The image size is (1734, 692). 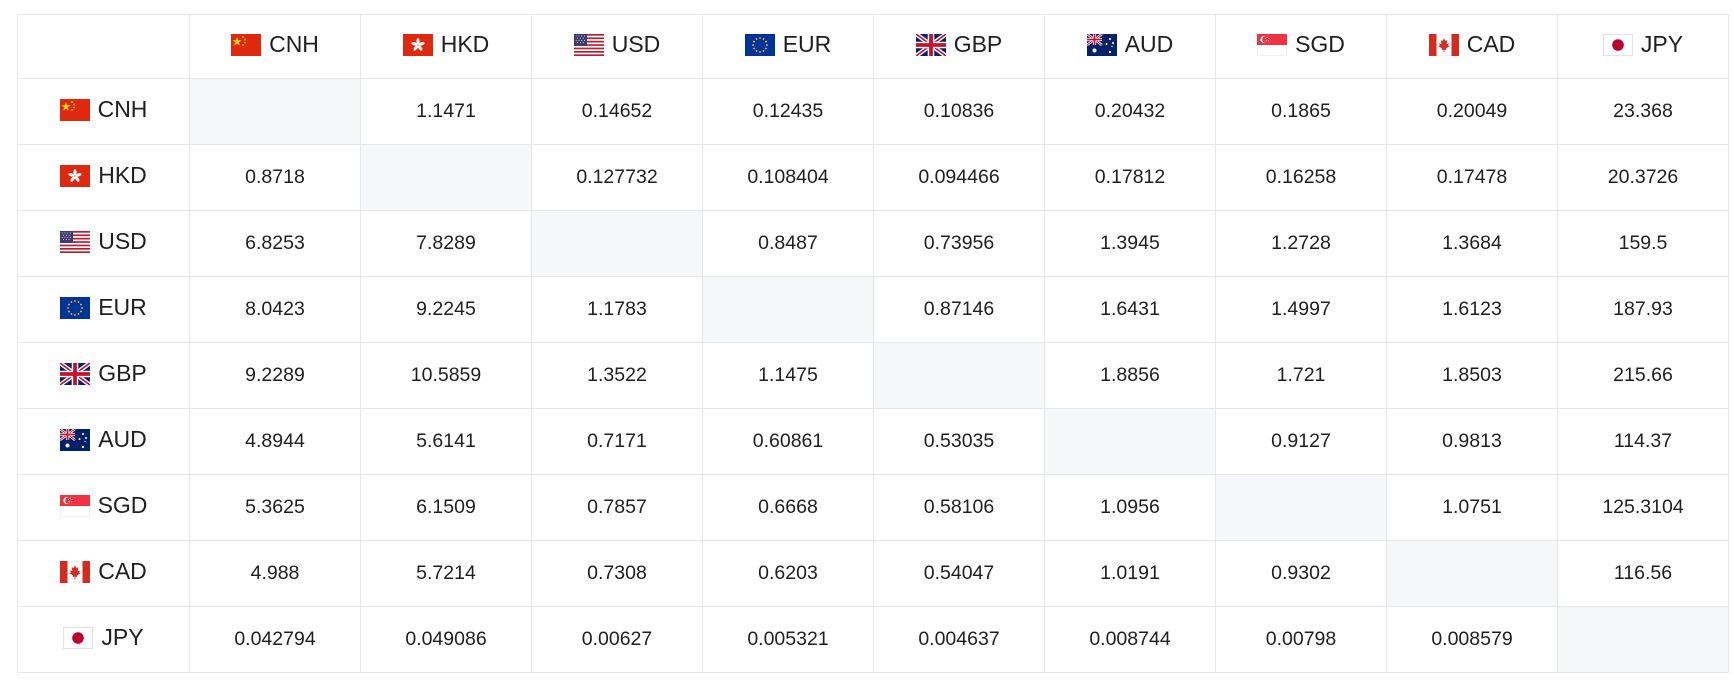 I want to click on rate-cell: 10.5859, so click(x=446, y=375).